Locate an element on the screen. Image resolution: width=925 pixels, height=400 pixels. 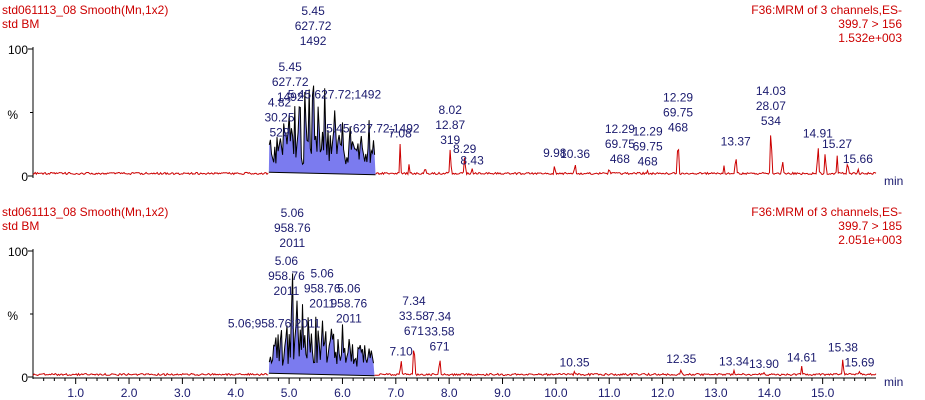
peak-label: 15.27 is located at coordinates (837, 144).